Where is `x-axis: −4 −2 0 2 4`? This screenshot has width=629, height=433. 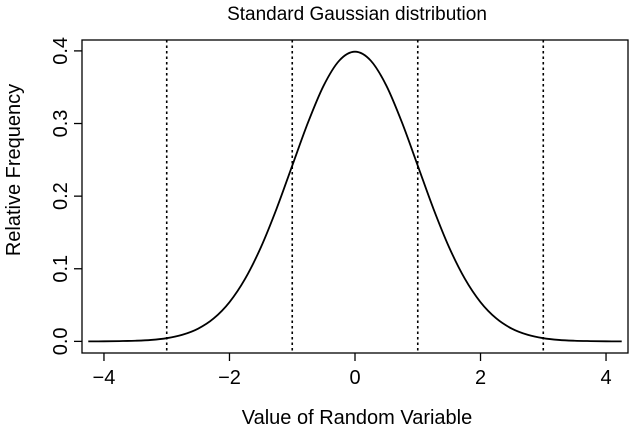 x-axis: −4 −2 0 2 4 is located at coordinates (352, 371).